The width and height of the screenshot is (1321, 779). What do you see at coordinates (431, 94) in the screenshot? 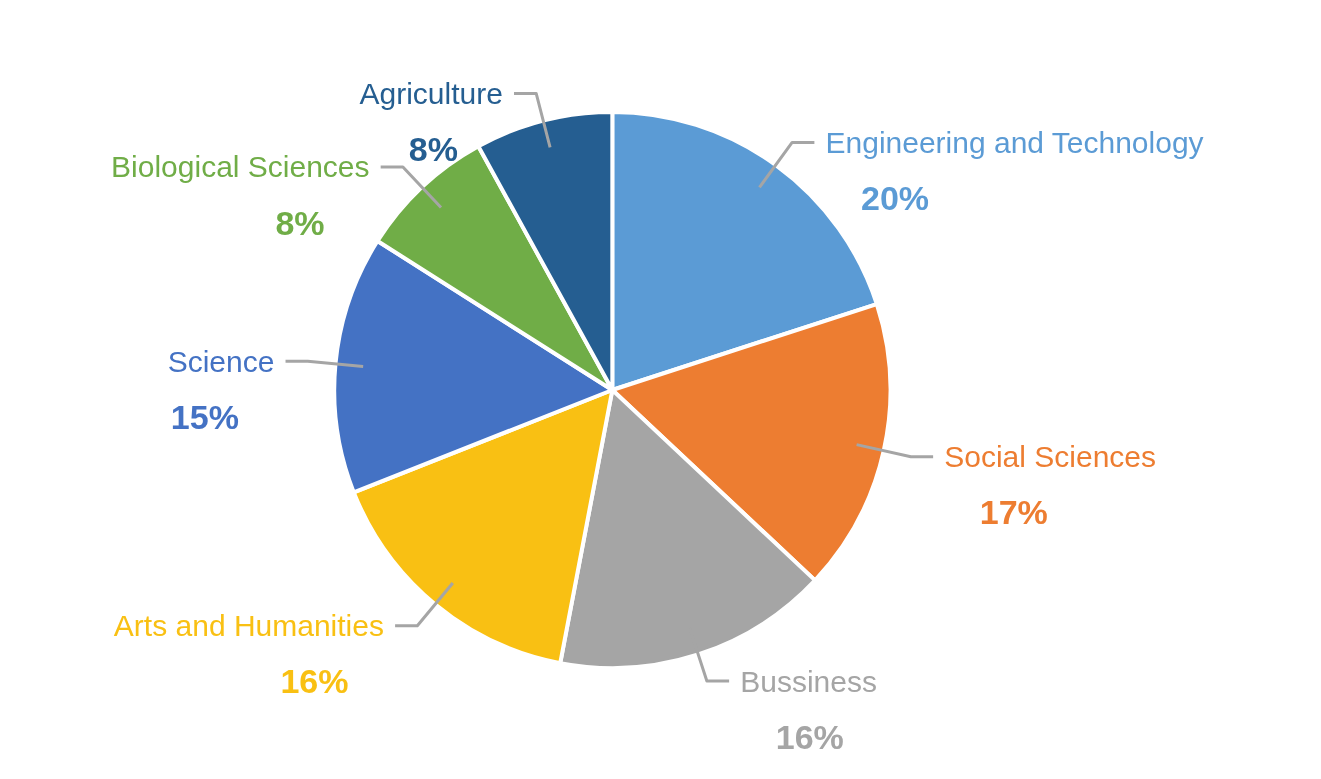
I see `slice-label: Agriculture` at bounding box center [431, 94].